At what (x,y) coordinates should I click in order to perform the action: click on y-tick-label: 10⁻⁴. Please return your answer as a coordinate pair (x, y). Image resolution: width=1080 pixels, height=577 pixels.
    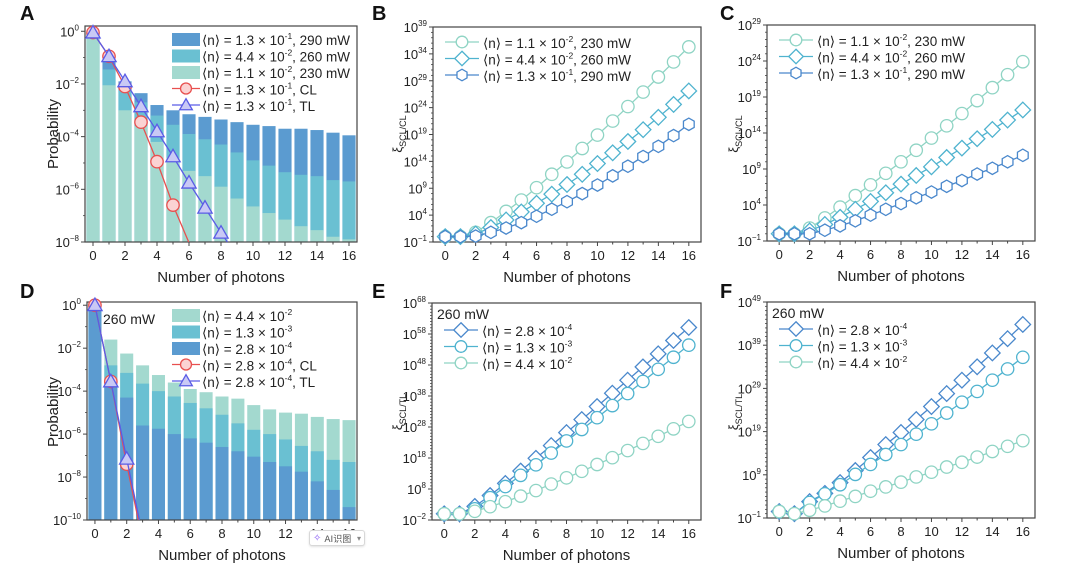
    Looking at the image, I should click on (67, 137).